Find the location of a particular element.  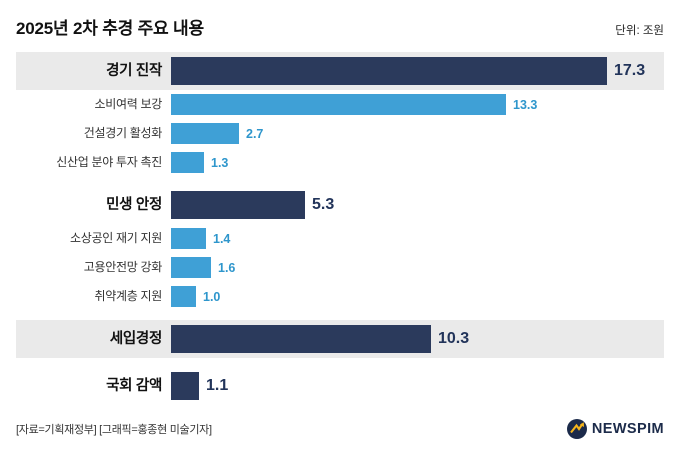

bar-label: 경기 진작 is located at coordinates (134, 70).